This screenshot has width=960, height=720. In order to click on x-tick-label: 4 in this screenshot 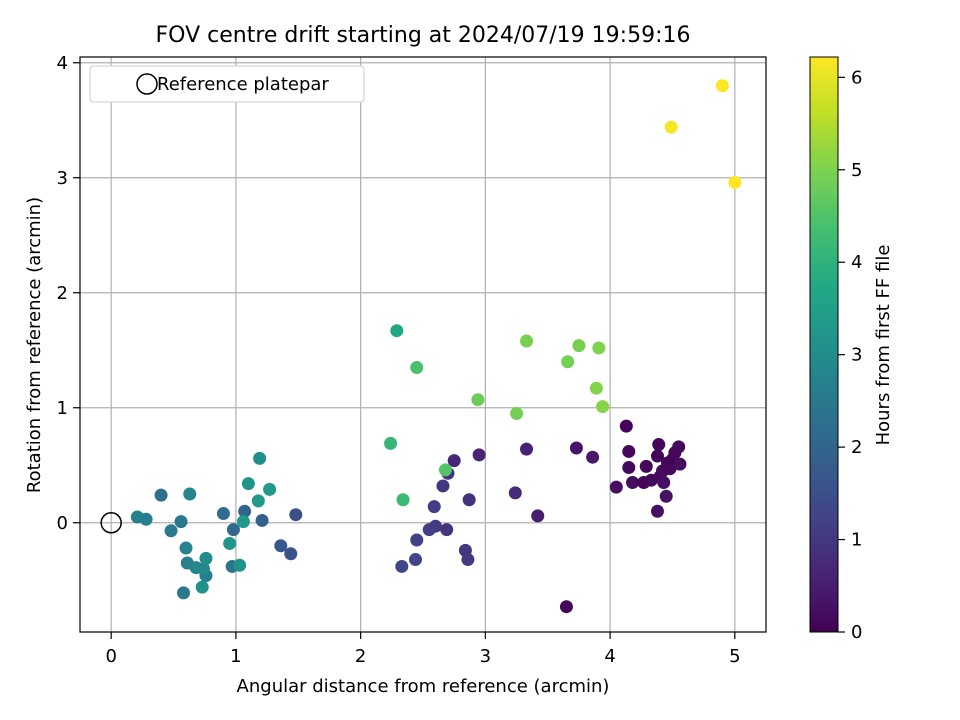, I will do `click(609, 656)`.